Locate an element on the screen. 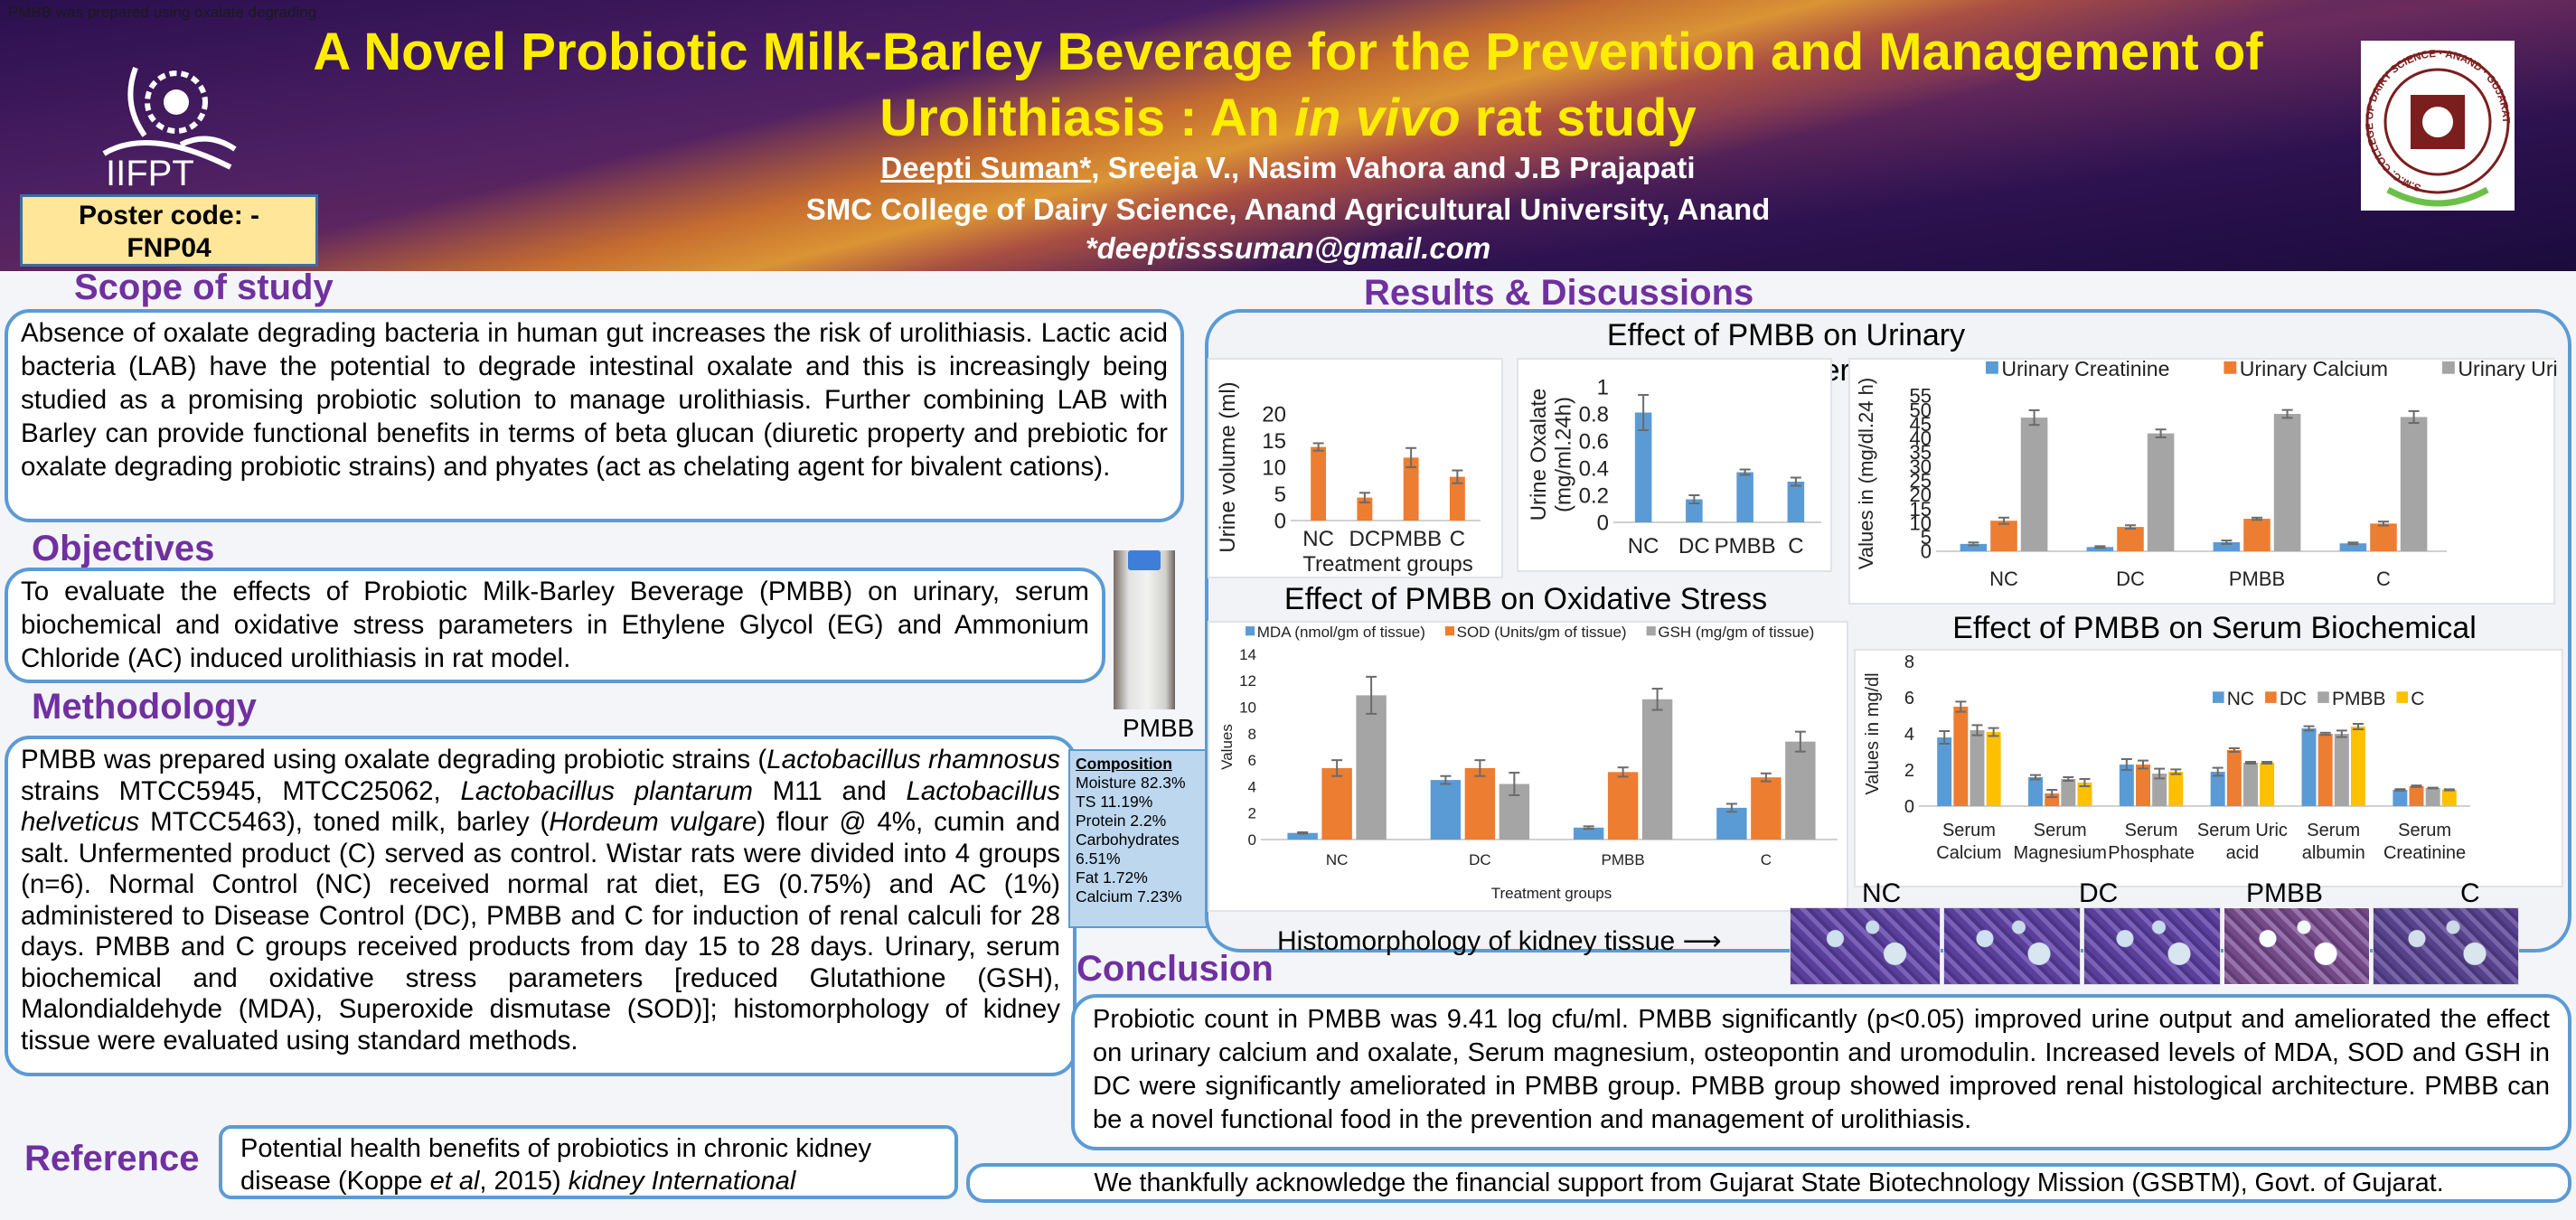  poster-code-label: Poster code: - is located at coordinates (169, 215).